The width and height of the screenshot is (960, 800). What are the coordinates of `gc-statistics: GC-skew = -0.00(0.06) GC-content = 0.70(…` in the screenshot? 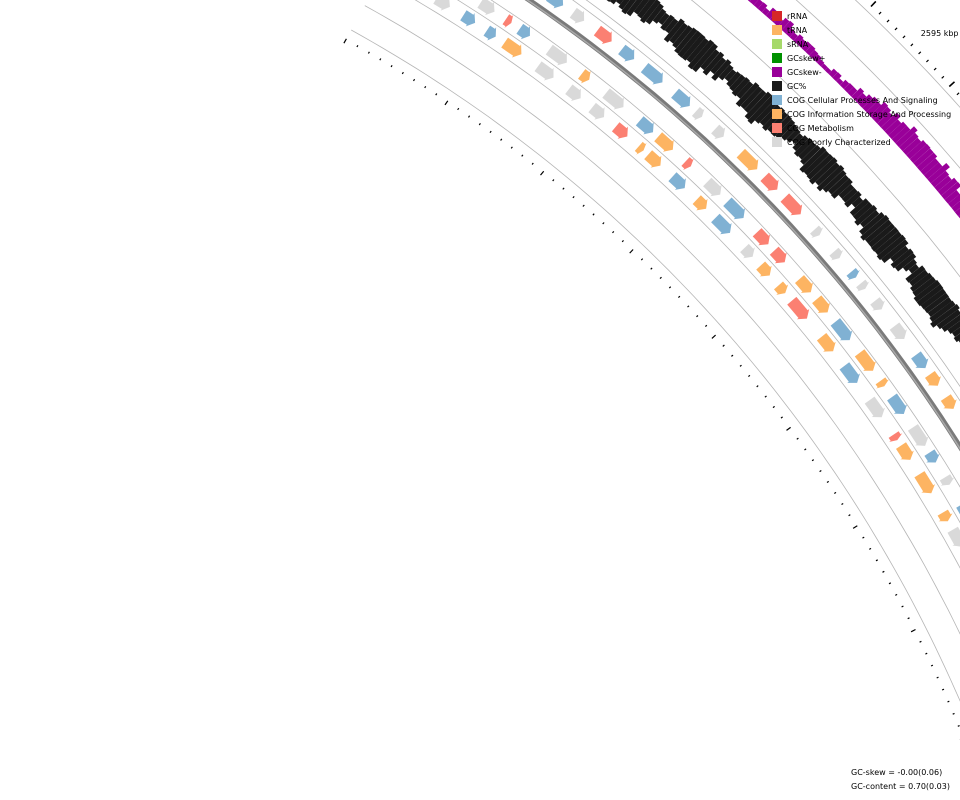 It's located at (900, 780).